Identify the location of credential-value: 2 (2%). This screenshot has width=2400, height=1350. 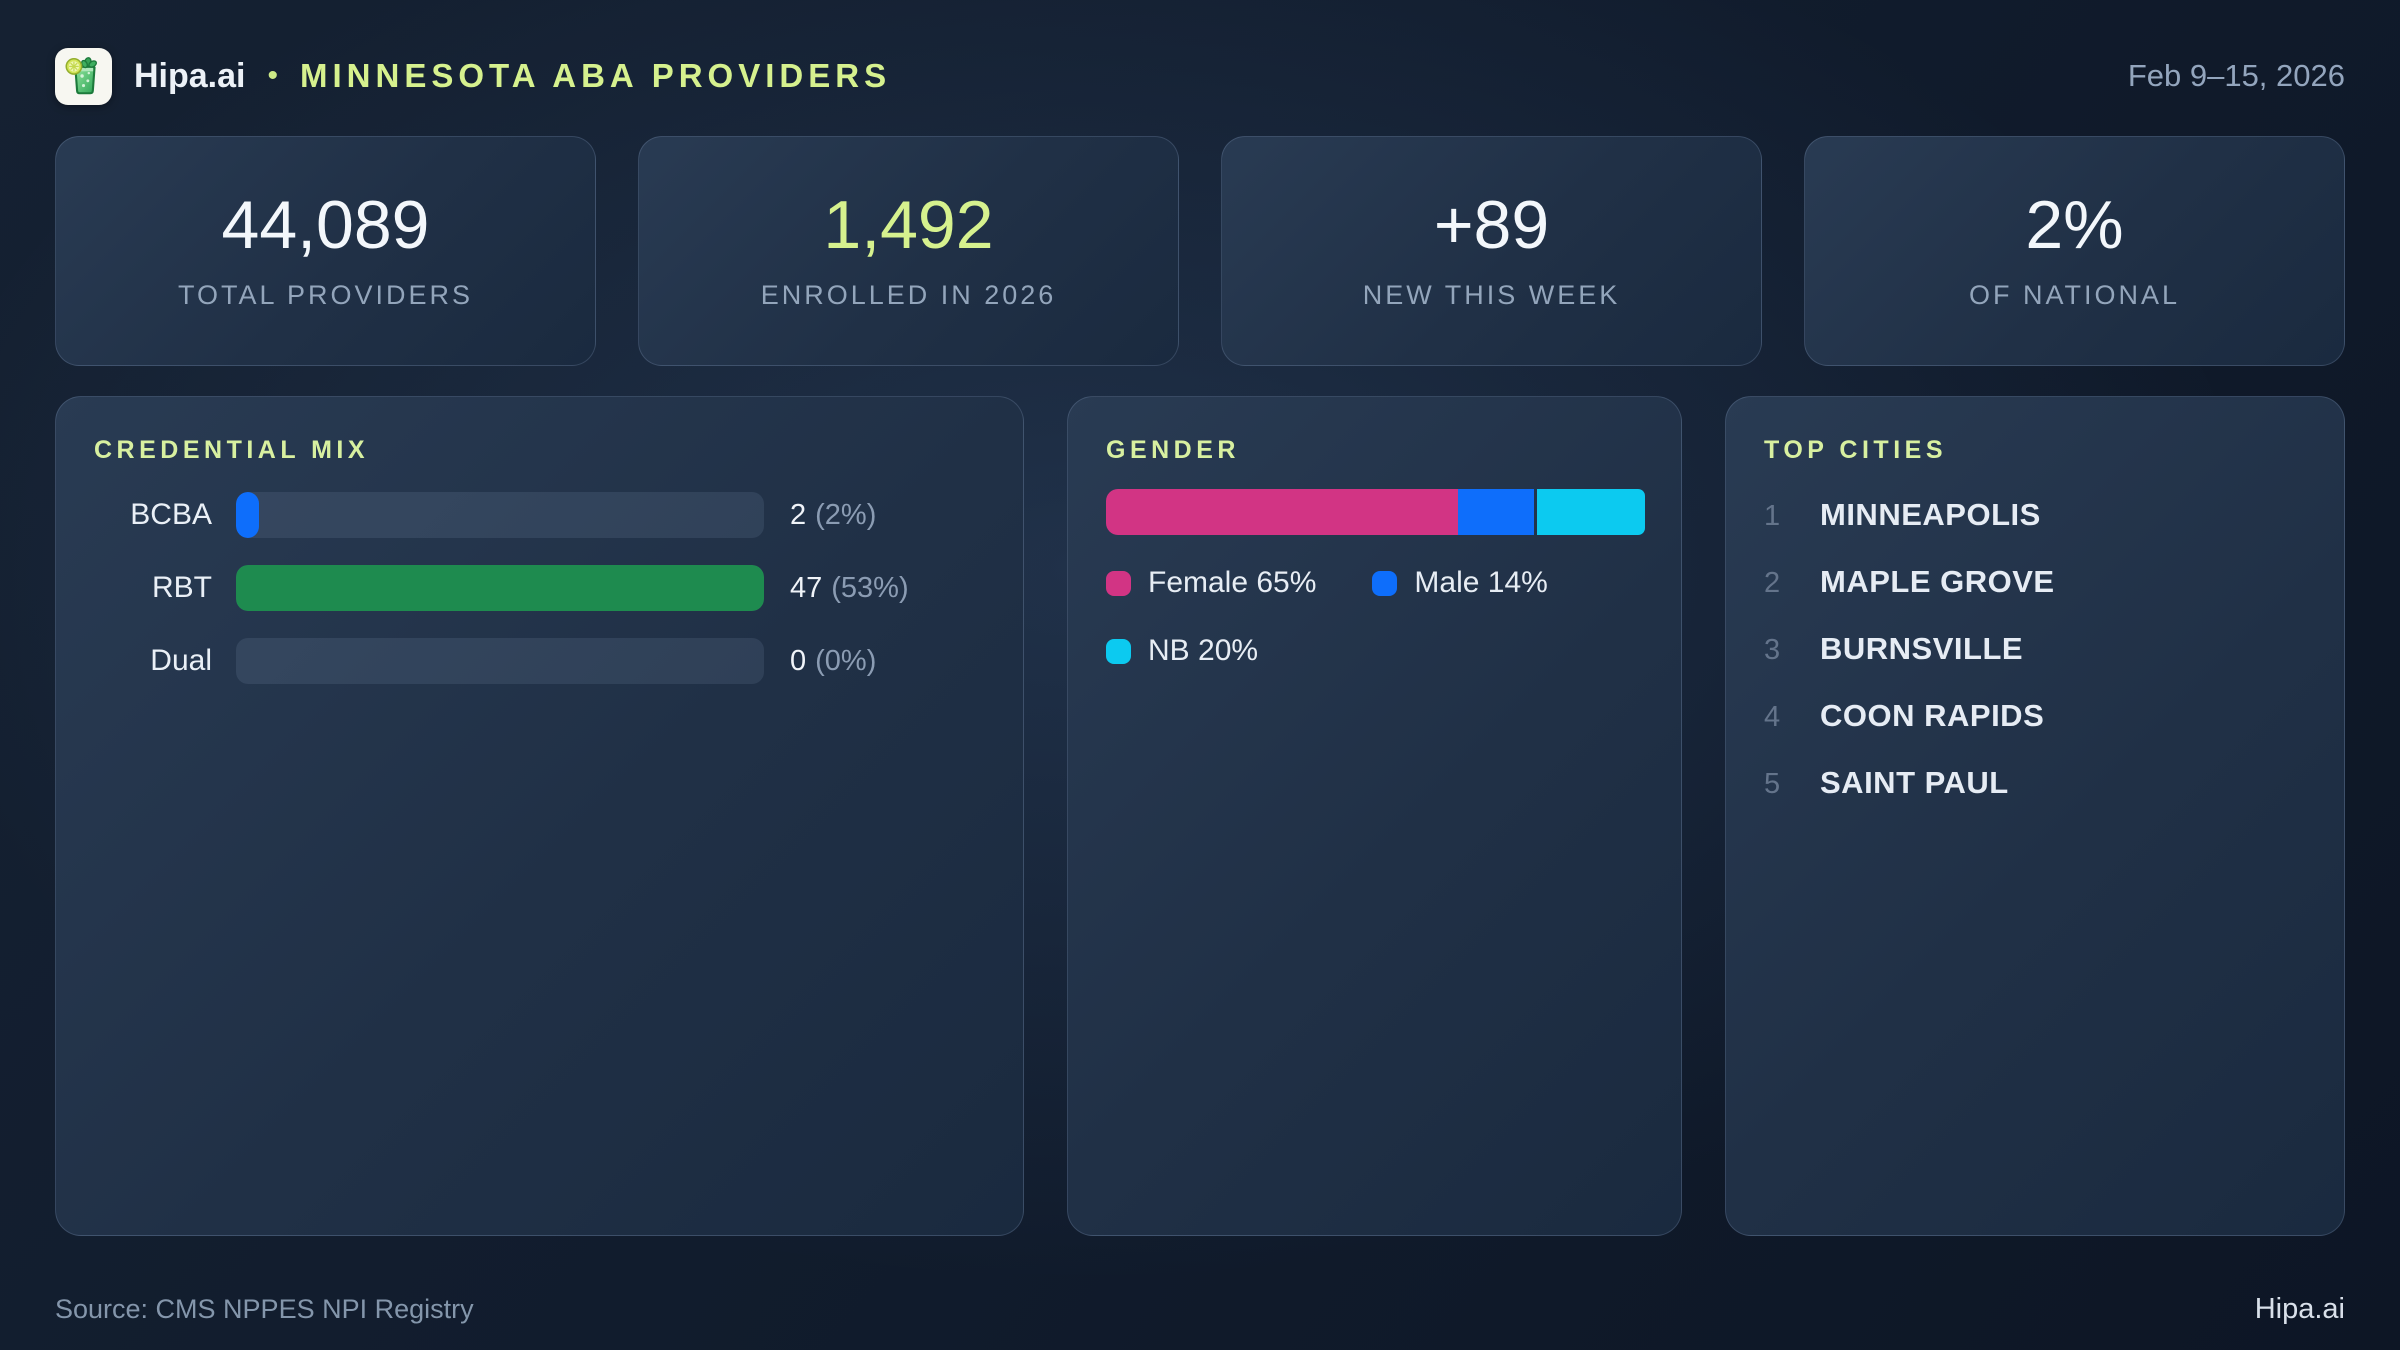
(833, 515).